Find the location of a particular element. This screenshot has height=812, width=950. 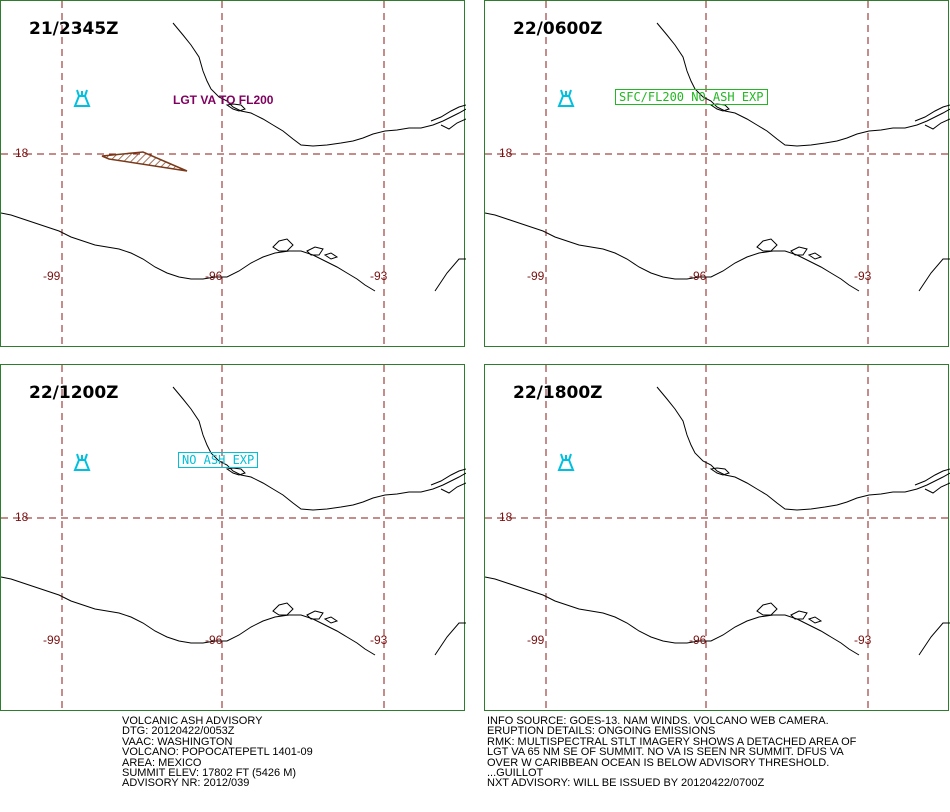

forecast-time: 21/2345Z is located at coordinates (74, 29).